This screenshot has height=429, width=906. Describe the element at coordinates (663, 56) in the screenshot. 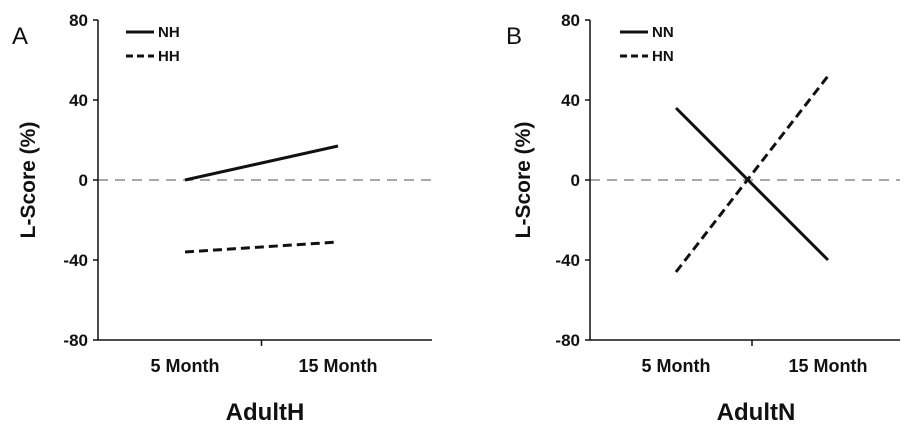

I see `panel-b-legend-label-hn: HN` at that location.